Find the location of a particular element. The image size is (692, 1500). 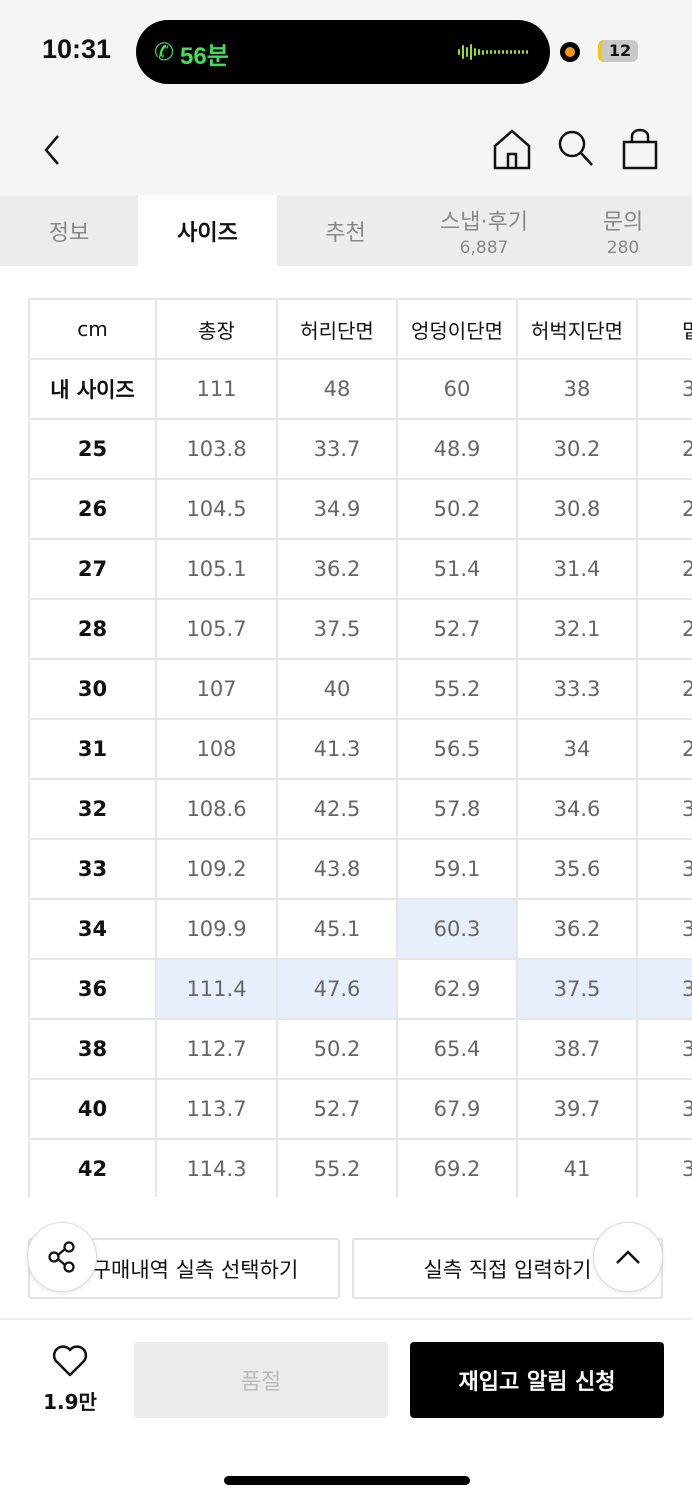

table-cell: 113.7 is located at coordinates (216, 1109).